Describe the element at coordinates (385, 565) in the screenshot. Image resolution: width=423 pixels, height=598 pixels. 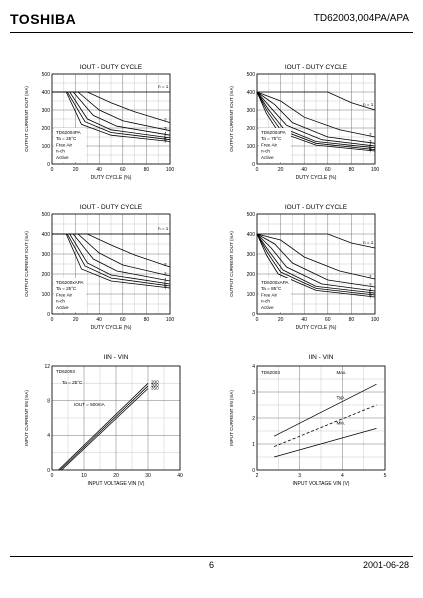
I see `document-date: 2001-06-28` at that location.